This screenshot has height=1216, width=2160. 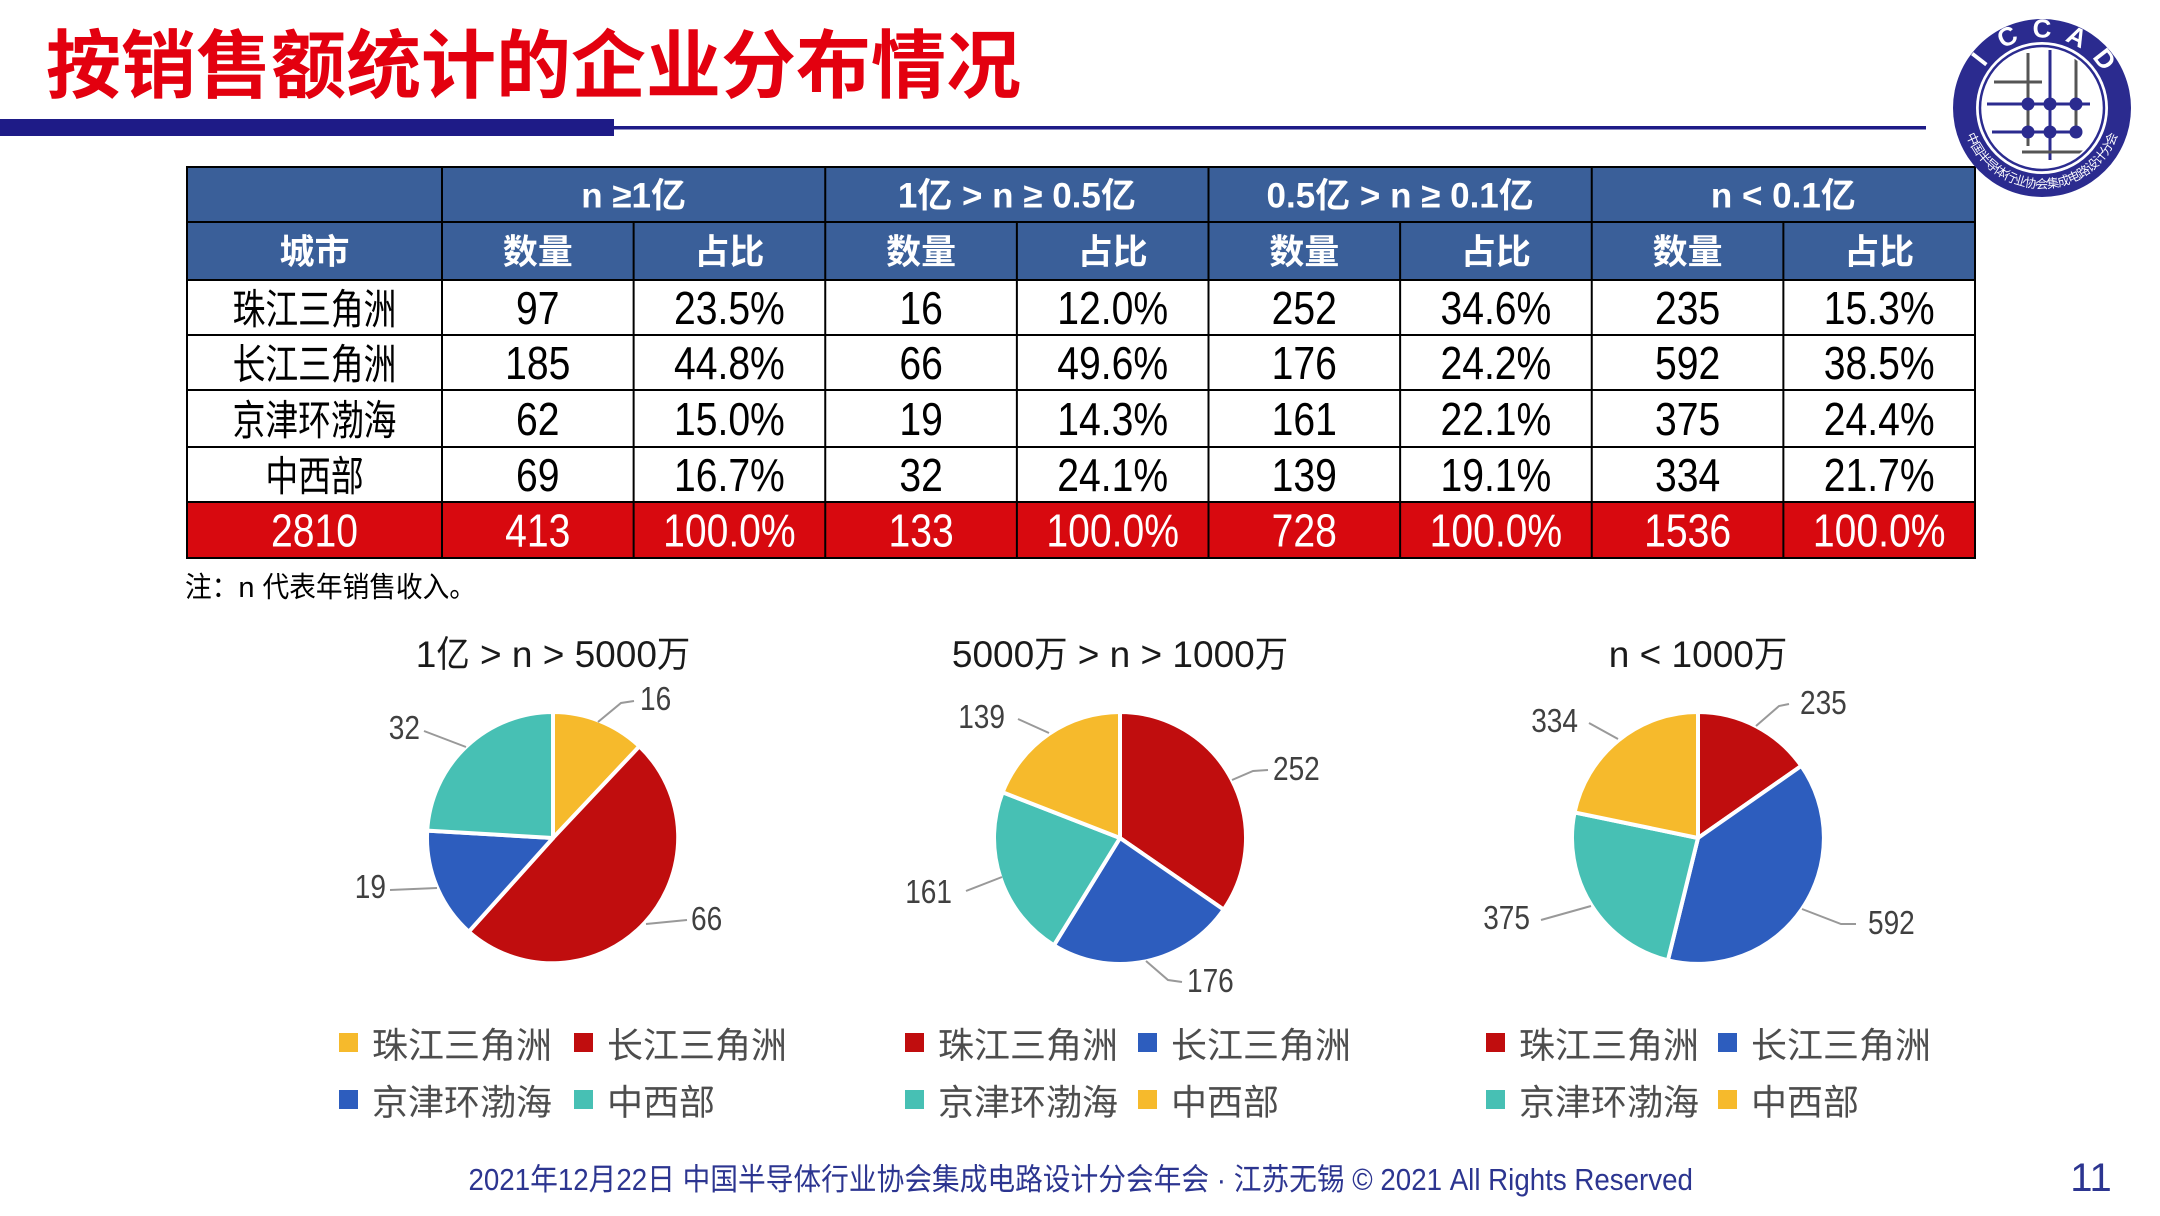 What do you see at coordinates (1519, 1180) in the screenshot?
I see `svg-text: © 2021 All Rights Reserved` at bounding box center [1519, 1180].